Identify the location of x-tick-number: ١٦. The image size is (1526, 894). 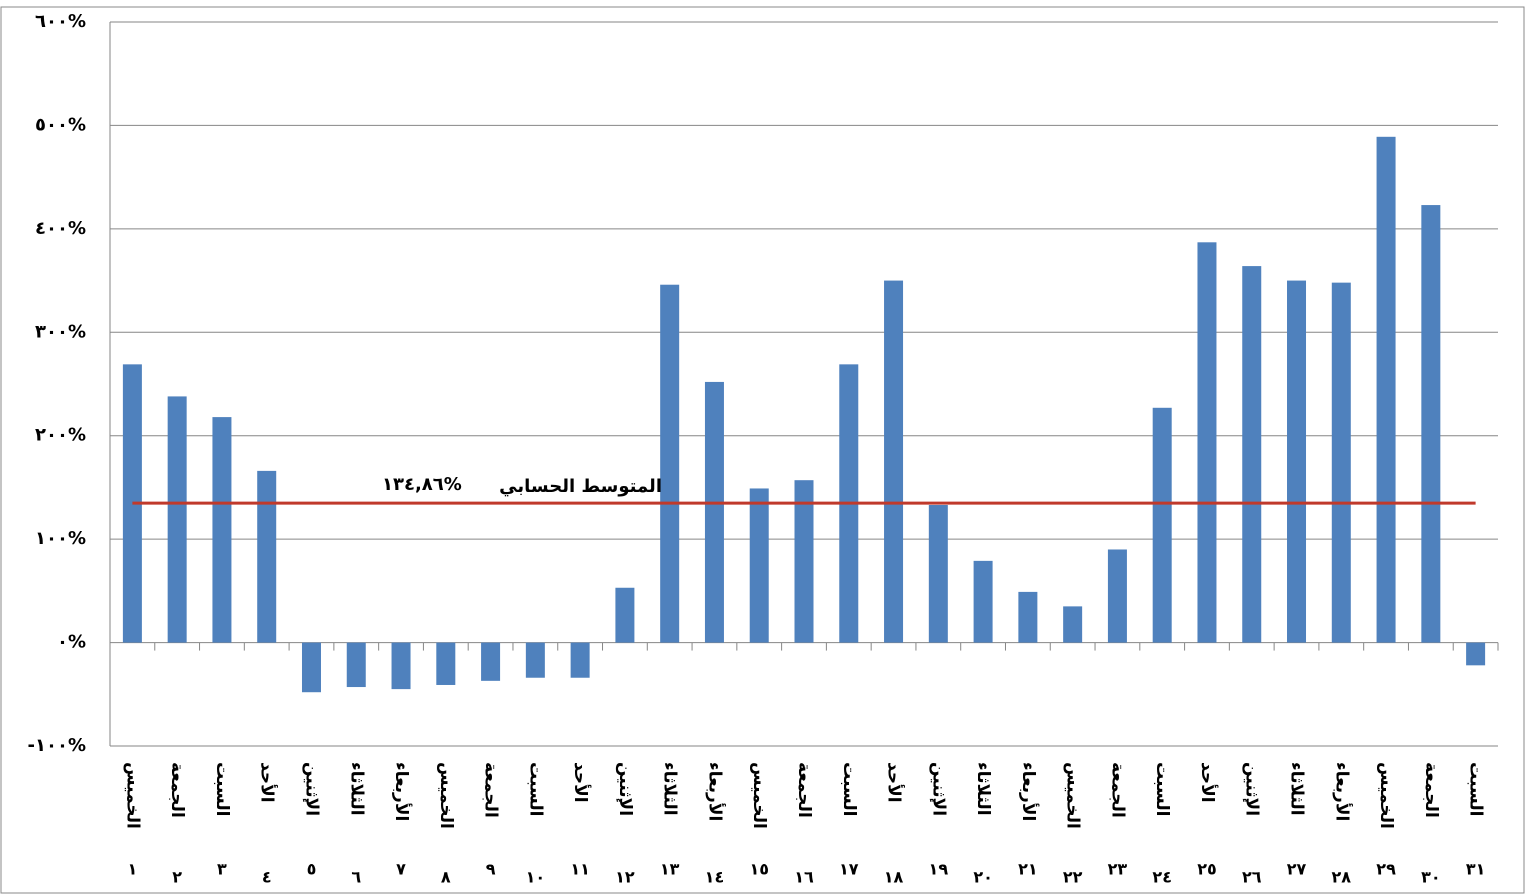
(804, 877).